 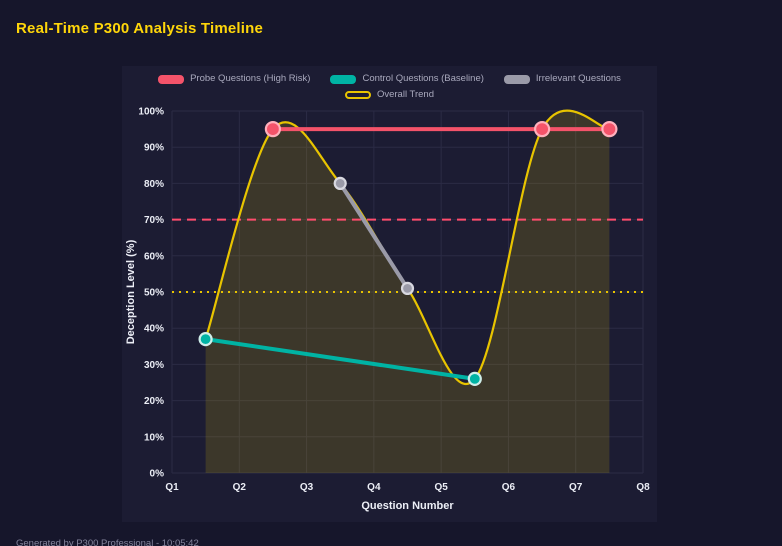 What do you see at coordinates (154, 184) in the screenshot?
I see `y-tick-label: 80%` at bounding box center [154, 184].